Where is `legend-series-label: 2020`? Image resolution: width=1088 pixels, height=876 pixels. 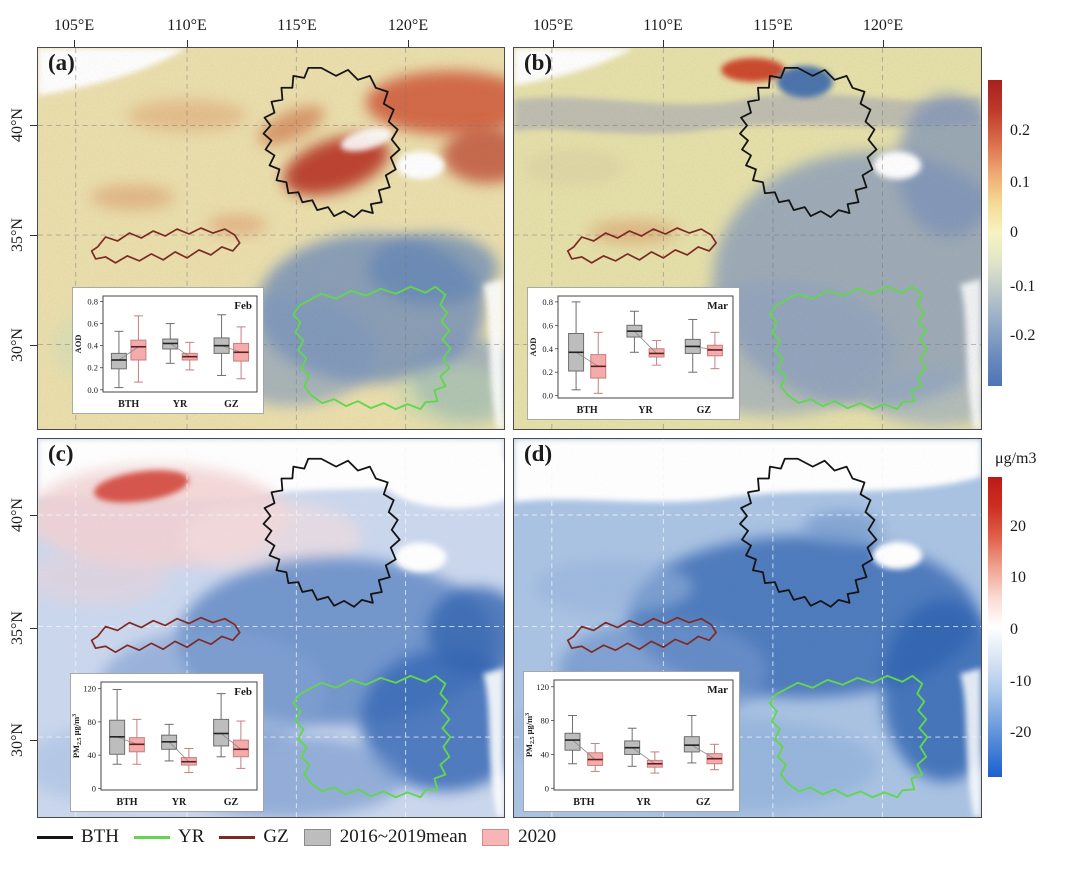 legend-series-label: 2020 is located at coordinates (537, 836).